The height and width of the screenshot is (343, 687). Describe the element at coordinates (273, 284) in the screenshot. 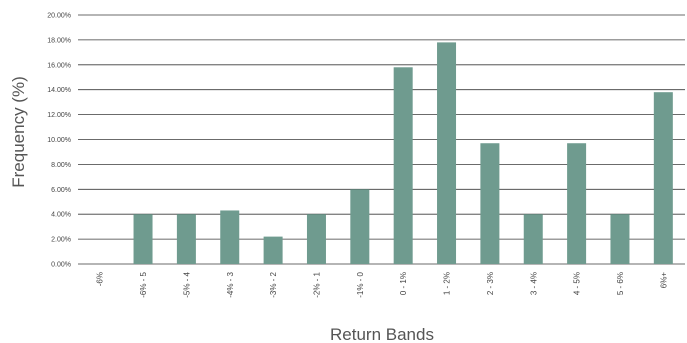

I see `x-tick-label: -3% - 2` at that location.